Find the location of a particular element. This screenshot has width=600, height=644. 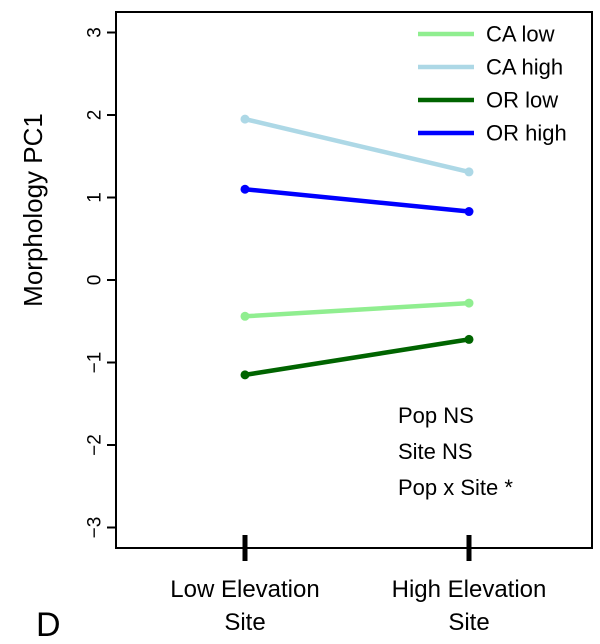

x-axis: Low Elevation Site High Elevation Site is located at coordinates (358, 585).